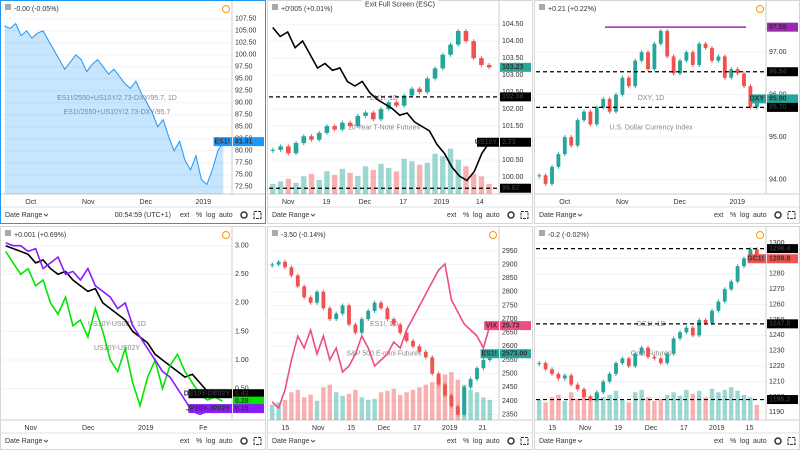 The height and width of the screenshot is (450, 800). What do you see at coordinates (483, 428) in the screenshot?
I see `x-tick-label: 21` at bounding box center [483, 428].